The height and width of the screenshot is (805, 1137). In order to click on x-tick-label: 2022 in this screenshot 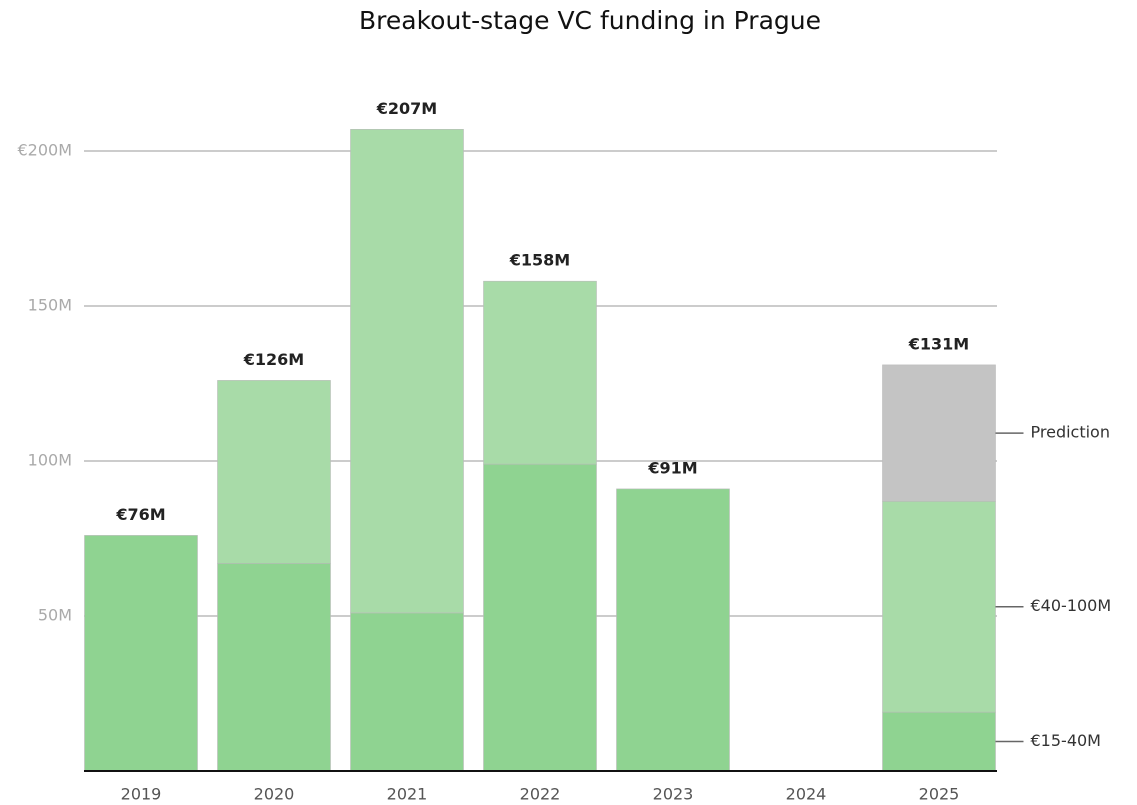, I will do `click(540, 794)`.